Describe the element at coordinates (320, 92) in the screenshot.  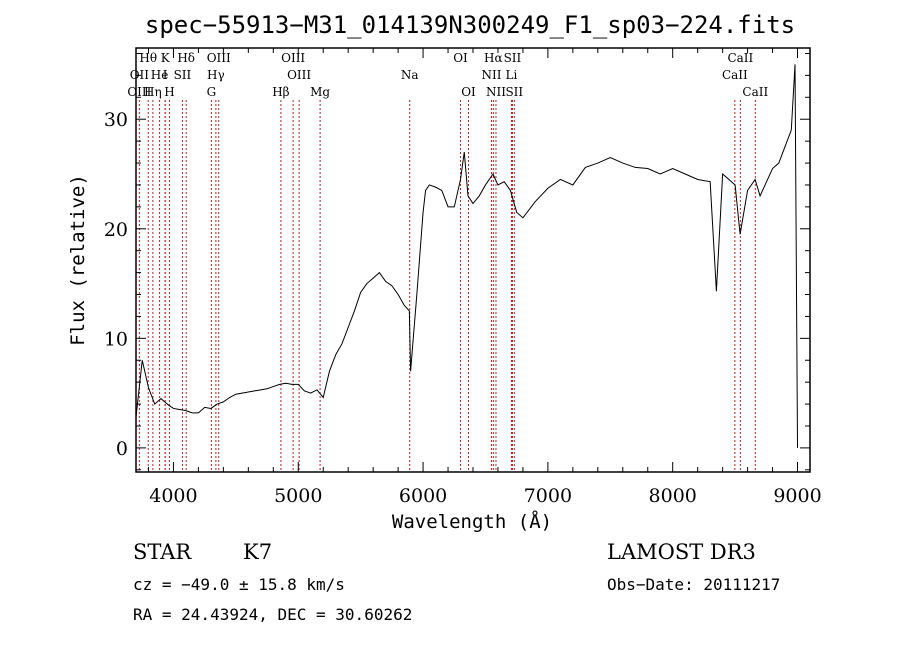
I see `spectral-line-label: Mg` at that location.